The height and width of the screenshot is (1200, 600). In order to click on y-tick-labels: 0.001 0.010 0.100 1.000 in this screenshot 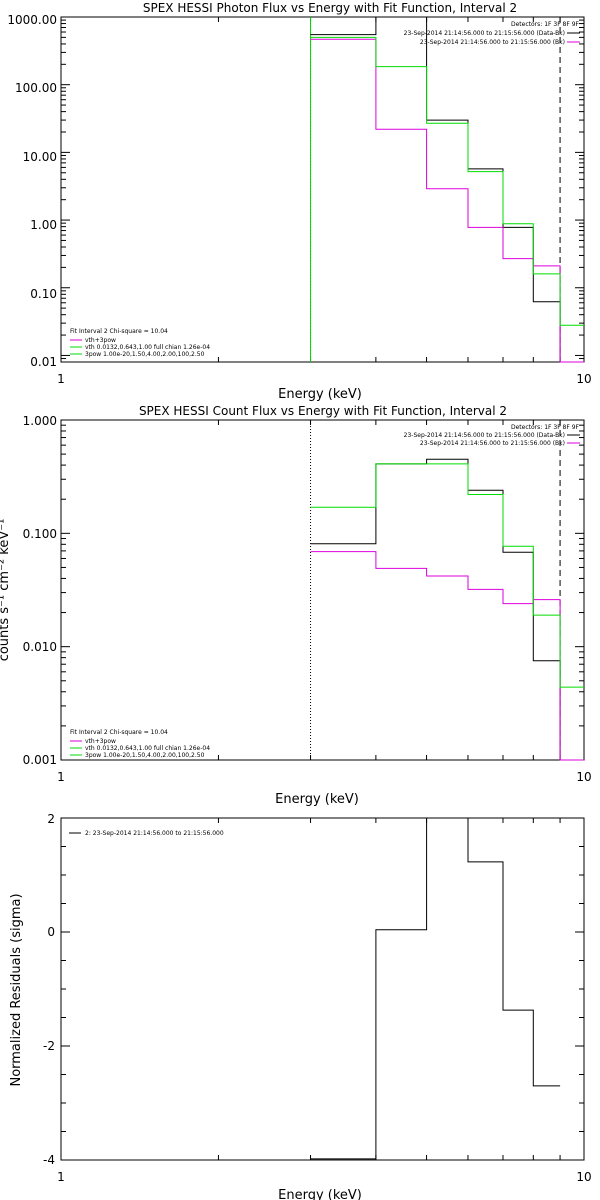, I will do `click(40, 590)`.